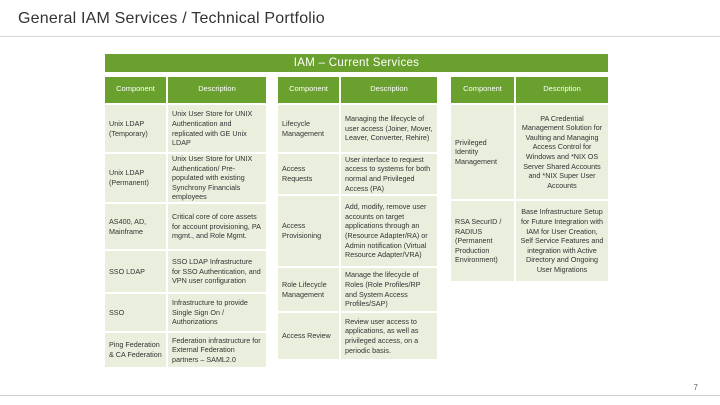 This screenshot has width=720, height=405. Describe the element at coordinates (482, 152) in the screenshot. I see `table3-row-1-component: Privileged Identity Management` at that location.